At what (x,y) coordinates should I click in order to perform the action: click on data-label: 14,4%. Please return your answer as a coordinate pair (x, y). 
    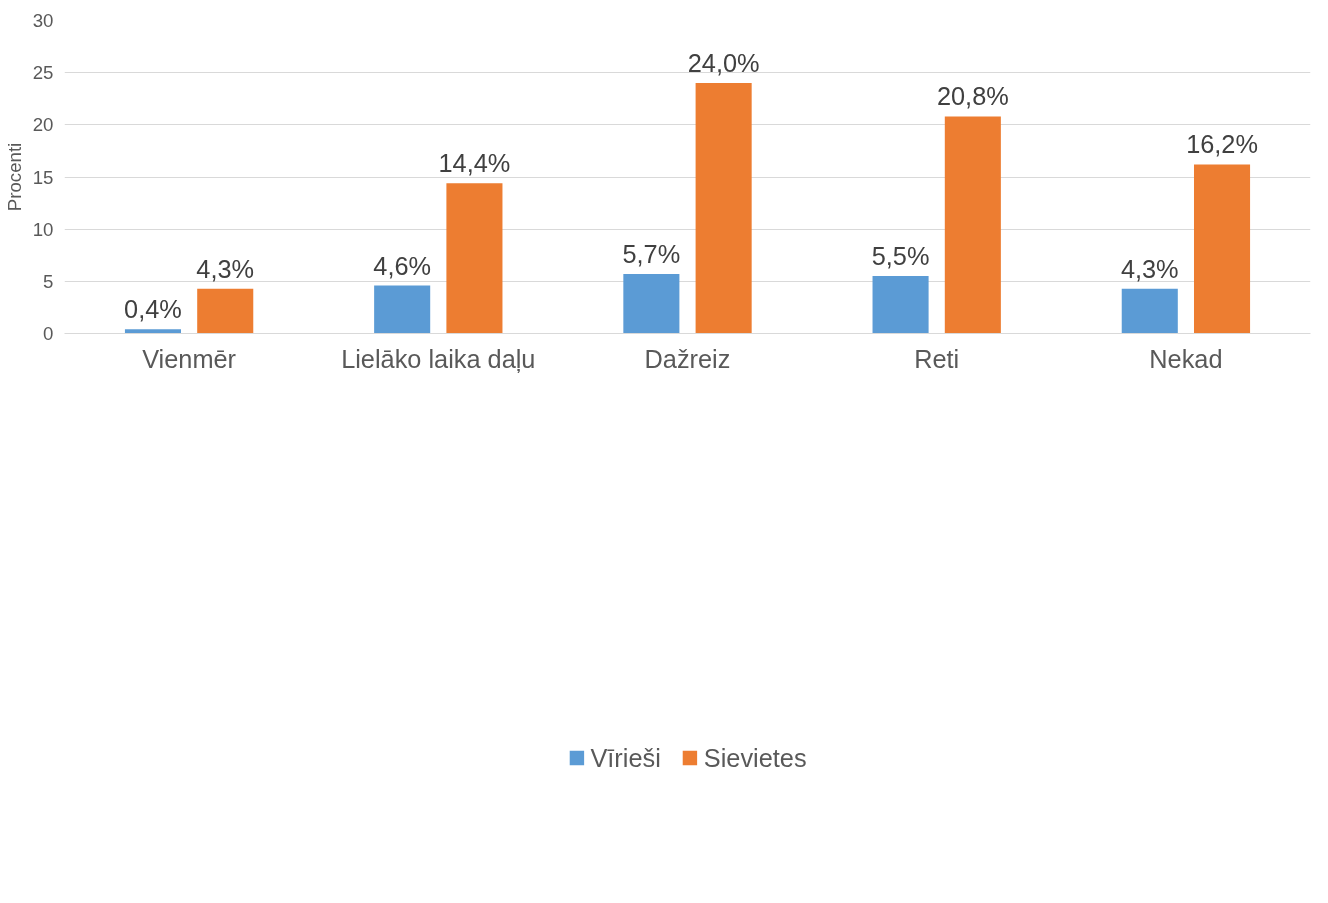
    Looking at the image, I should click on (474, 163).